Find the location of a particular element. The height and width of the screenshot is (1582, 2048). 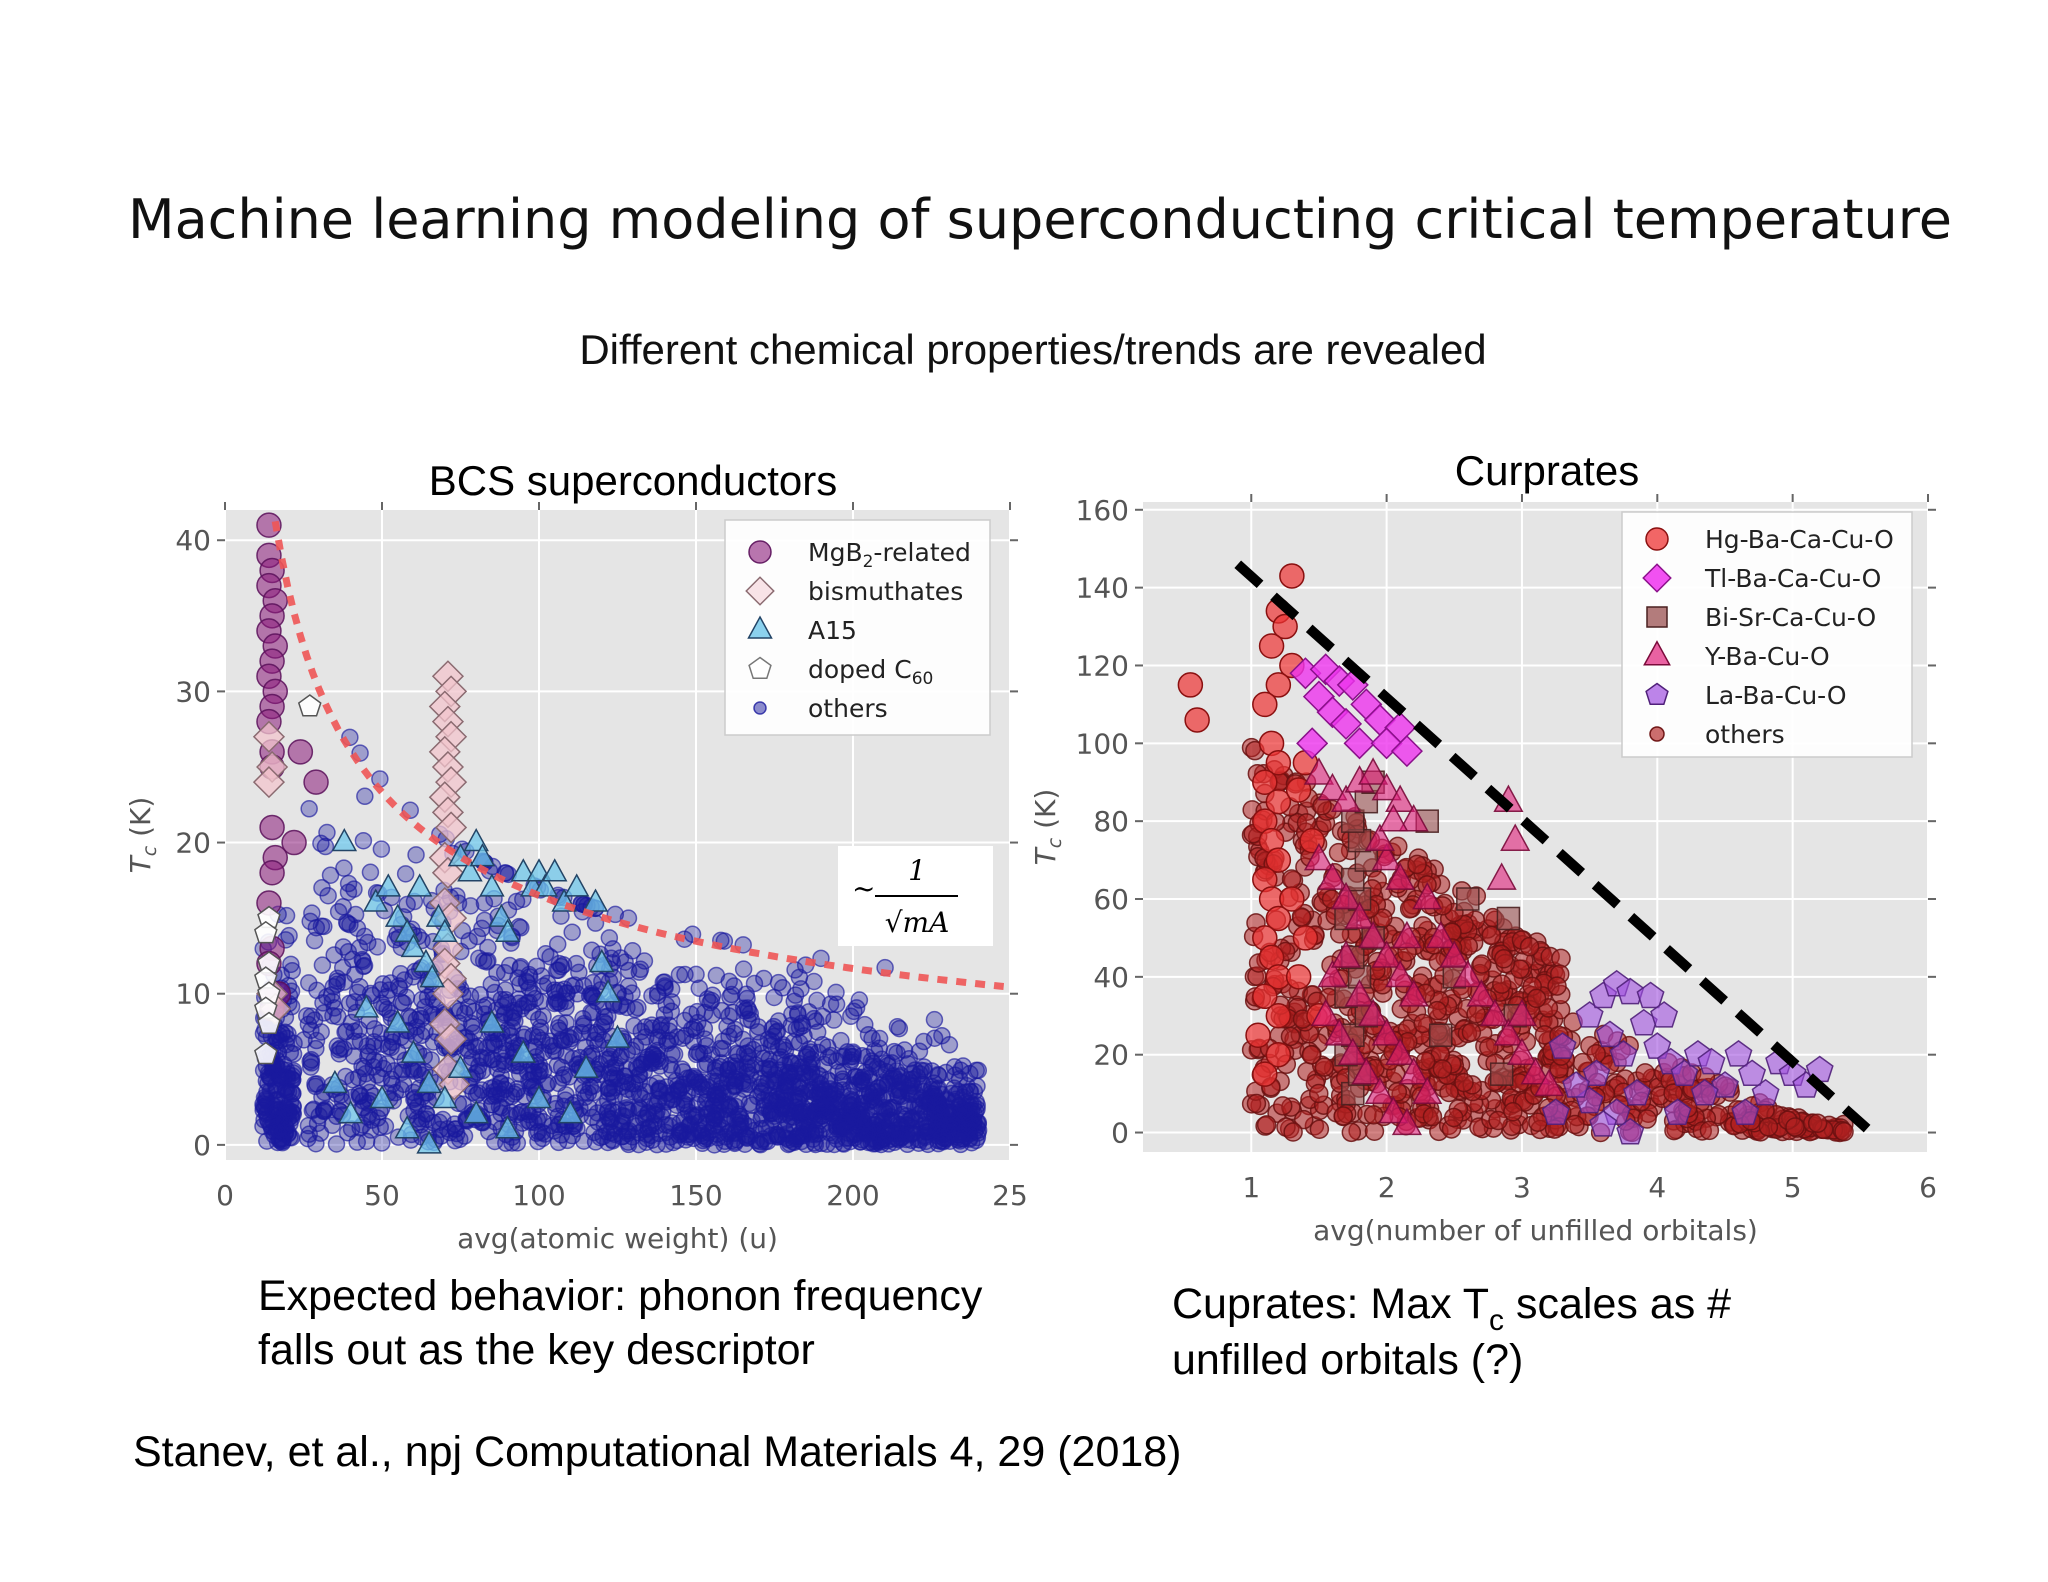

y-axis-label: Tc (K) is located at coordinates (1047, 827).